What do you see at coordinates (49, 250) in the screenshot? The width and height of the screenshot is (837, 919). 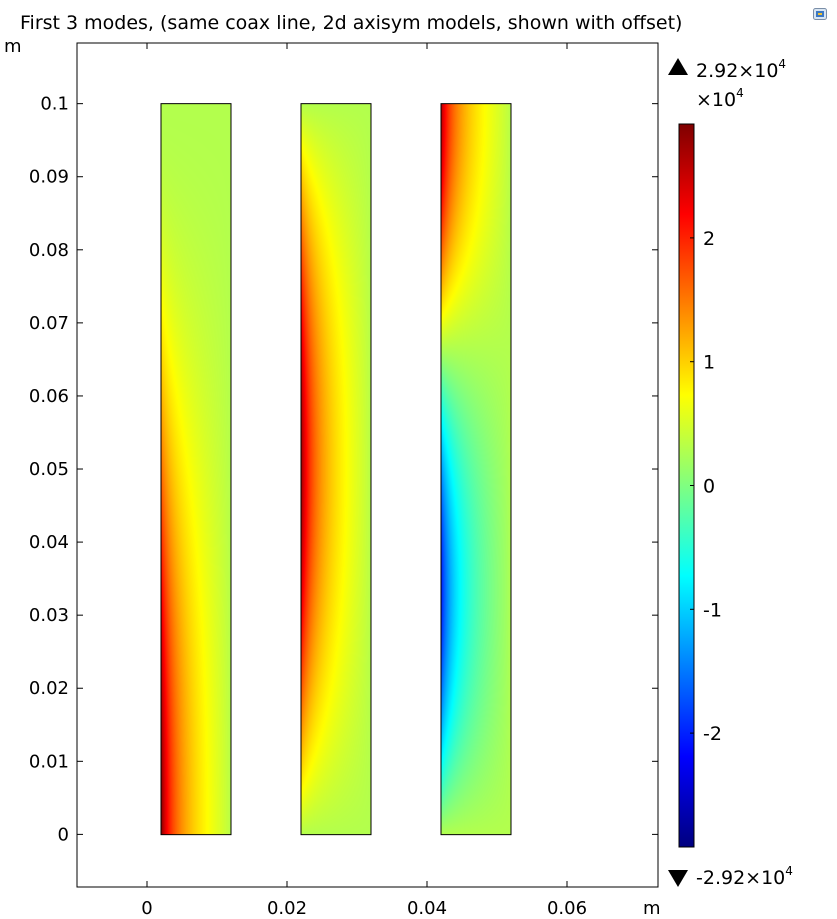 I see `y-tick-label: 0.08` at bounding box center [49, 250].